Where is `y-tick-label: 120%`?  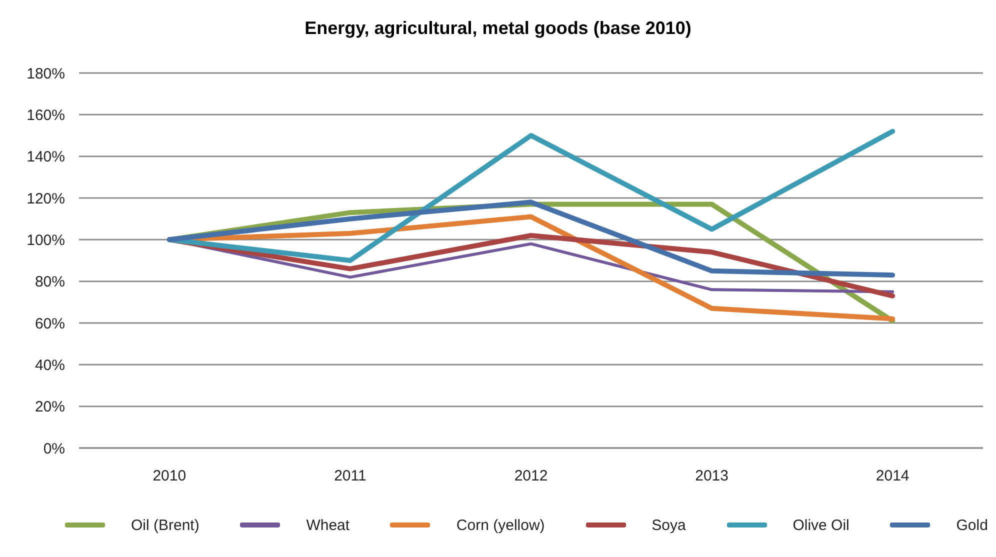 y-tick-label: 120% is located at coordinates (45, 199).